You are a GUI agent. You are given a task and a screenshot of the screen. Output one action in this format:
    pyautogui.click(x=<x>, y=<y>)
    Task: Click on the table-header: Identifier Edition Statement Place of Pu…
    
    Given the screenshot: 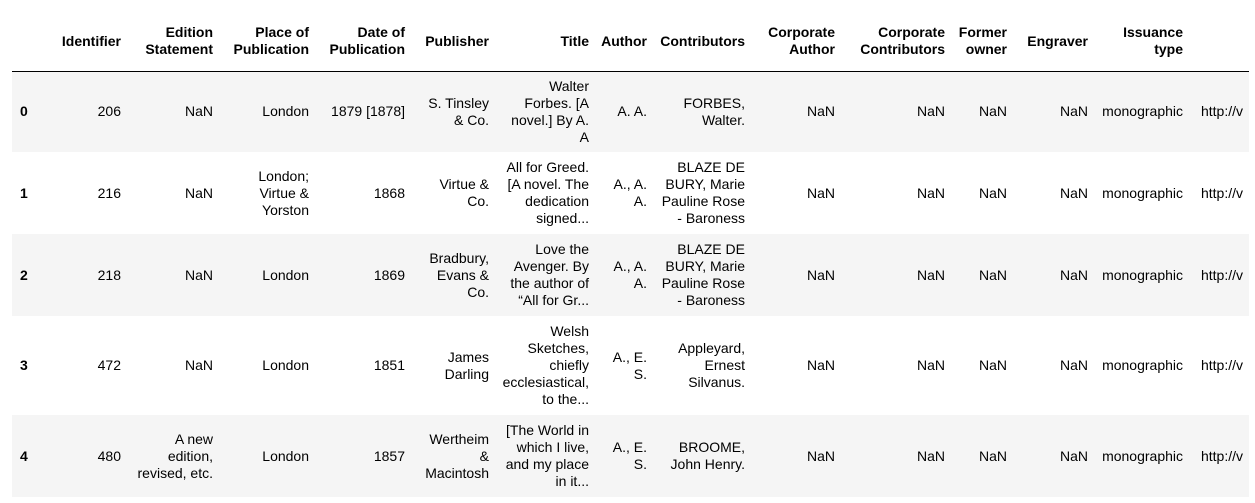 What is the action you would take?
    pyautogui.click(x=630, y=36)
    